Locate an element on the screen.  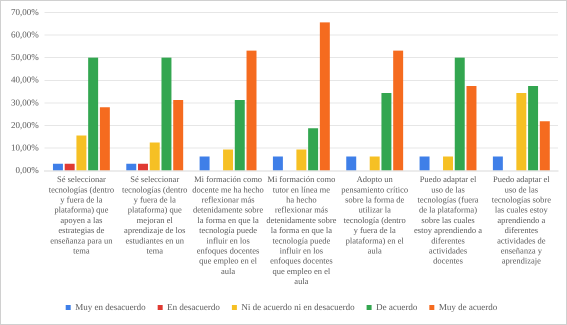
y-tick-label: 30,00% is located at coordinates (25, 102).